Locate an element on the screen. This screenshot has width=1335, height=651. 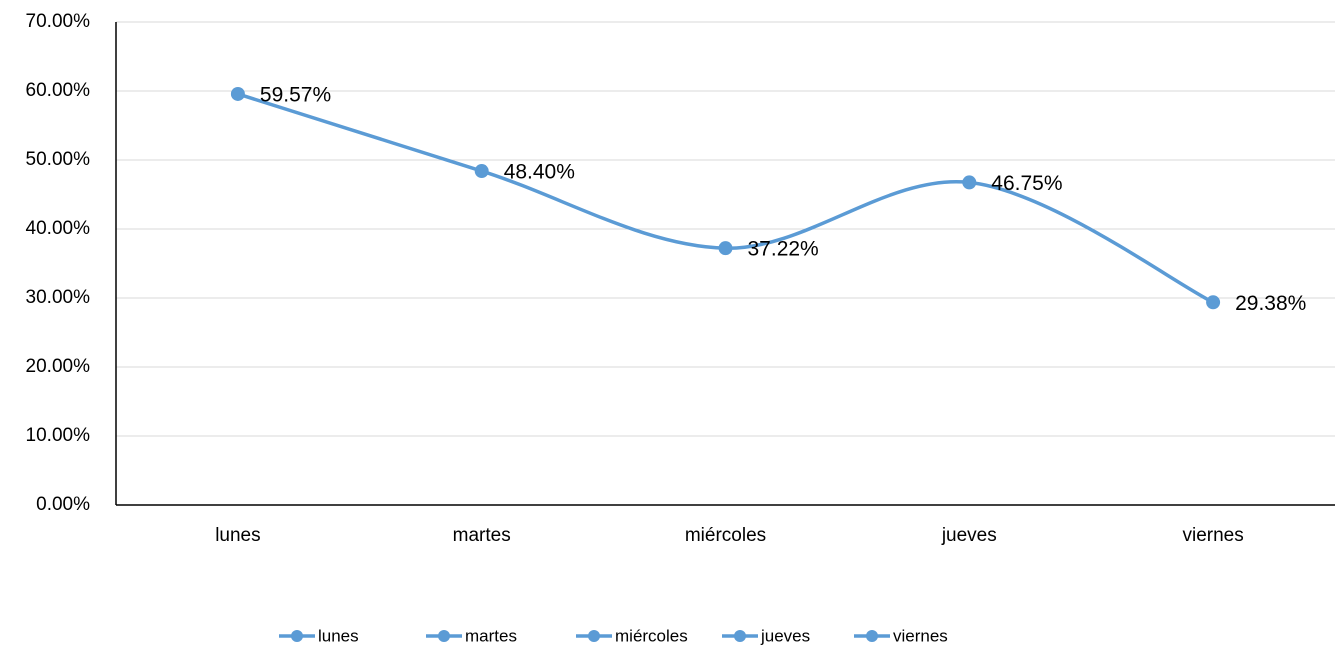
y-tick-label: 70.00% is located at coordinates (58, 21).